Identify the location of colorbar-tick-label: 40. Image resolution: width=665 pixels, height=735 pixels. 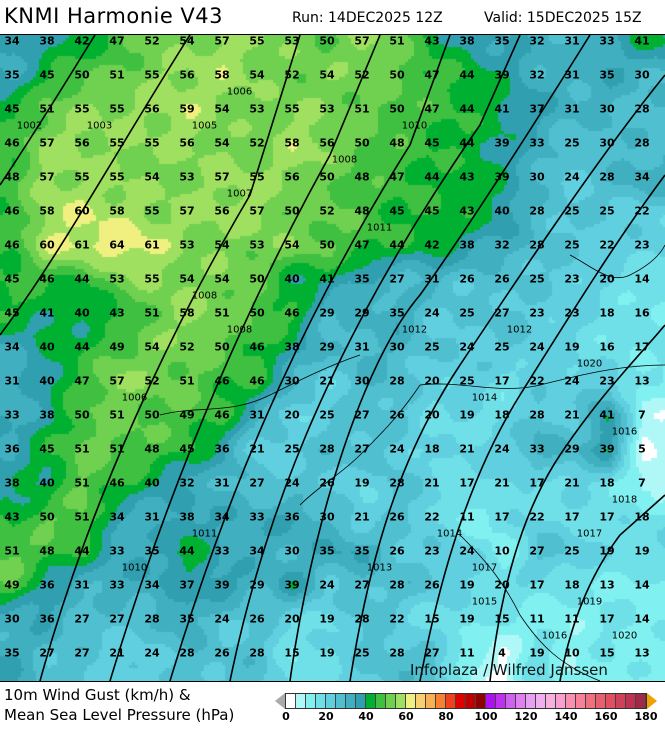
(366, 716).